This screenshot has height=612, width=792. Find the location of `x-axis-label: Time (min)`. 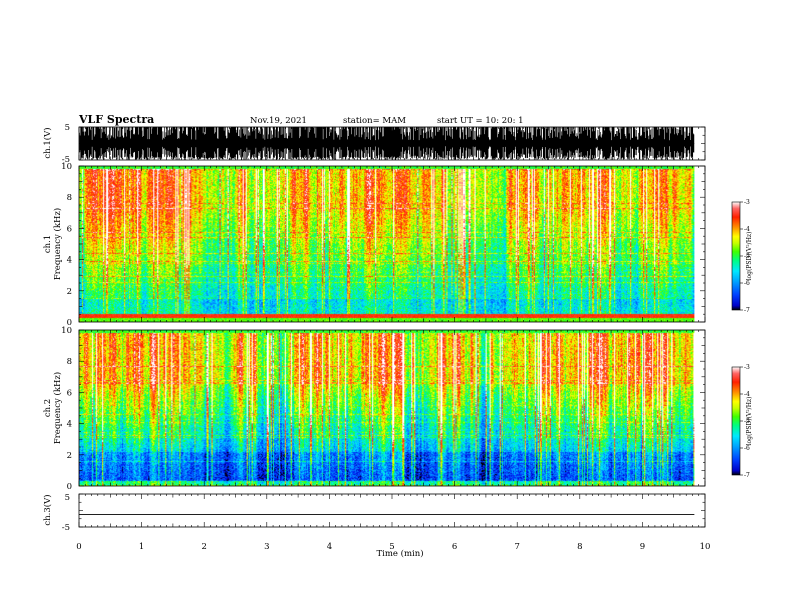

x-axis-label: Time (min) is located at coordinates (399, 553).